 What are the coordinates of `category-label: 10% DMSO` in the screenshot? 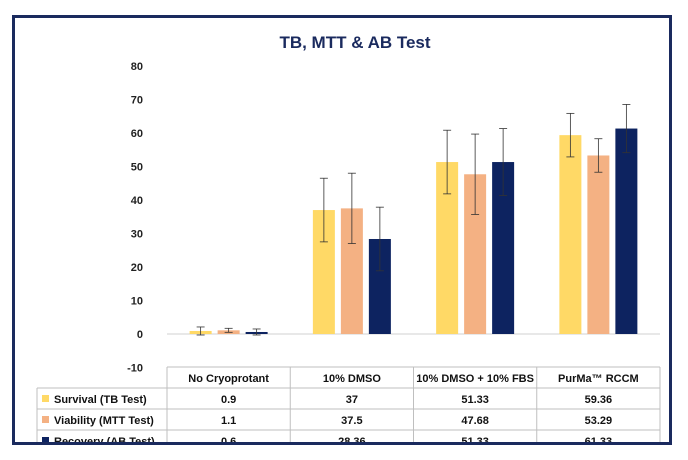 It's located at (352, 379).